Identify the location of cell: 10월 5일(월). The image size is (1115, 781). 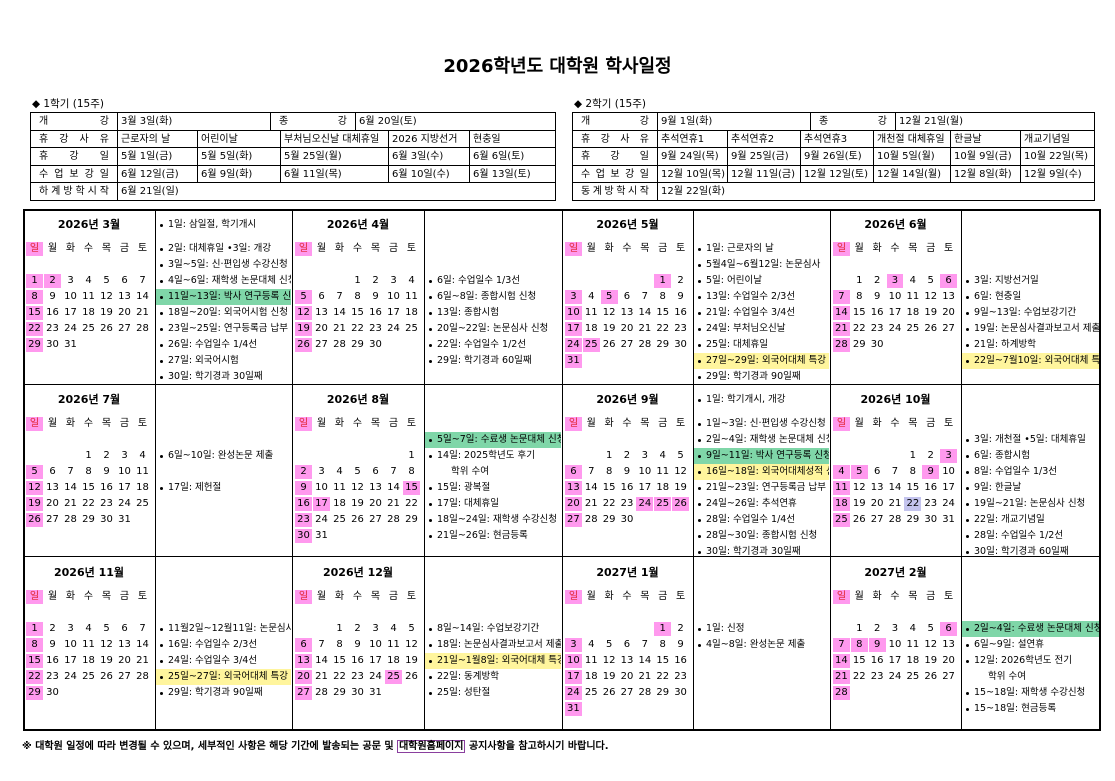
(912, 156).